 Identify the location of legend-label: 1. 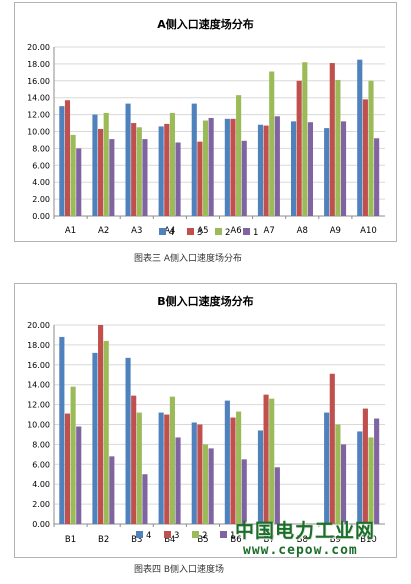
(255, 233).